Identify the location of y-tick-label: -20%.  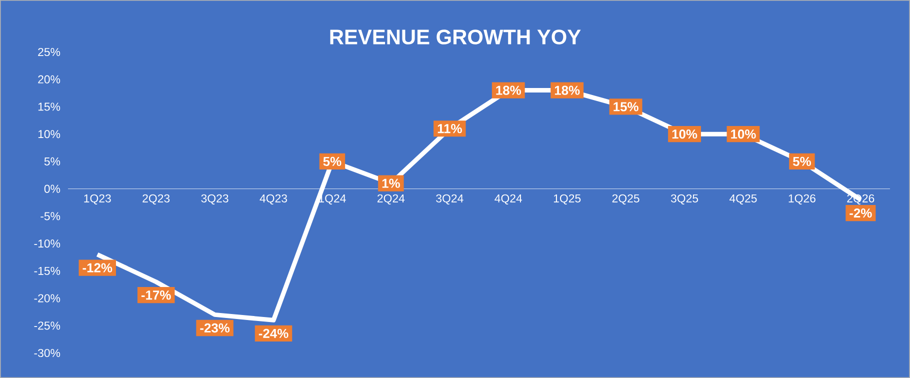
(47, 298).